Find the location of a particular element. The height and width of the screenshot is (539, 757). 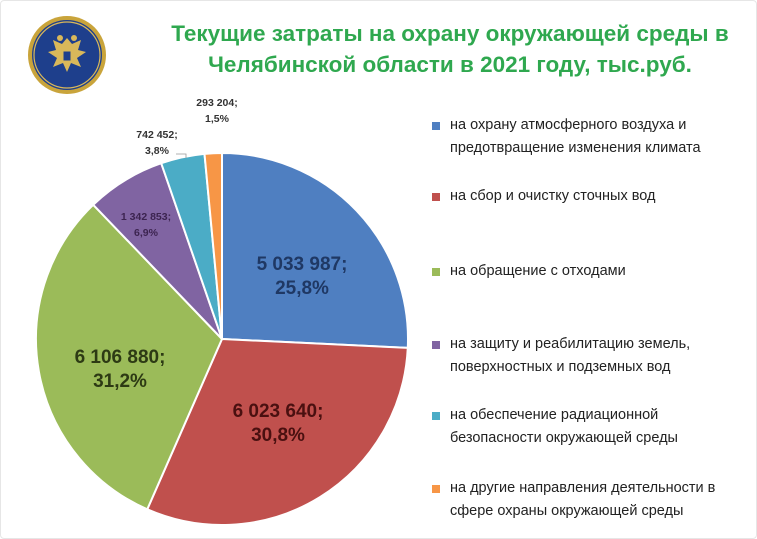

pie-percent-label-4: 6,9% is located at coordinates (146, 233).